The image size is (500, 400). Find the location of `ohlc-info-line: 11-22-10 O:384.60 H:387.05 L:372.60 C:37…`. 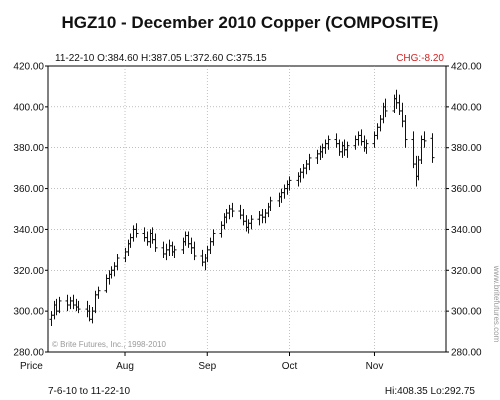

ohlc-info-line: 11-22-10 O:384.60 H:387.05 L:372.60 C:37… is located at coordinates (161, 58).